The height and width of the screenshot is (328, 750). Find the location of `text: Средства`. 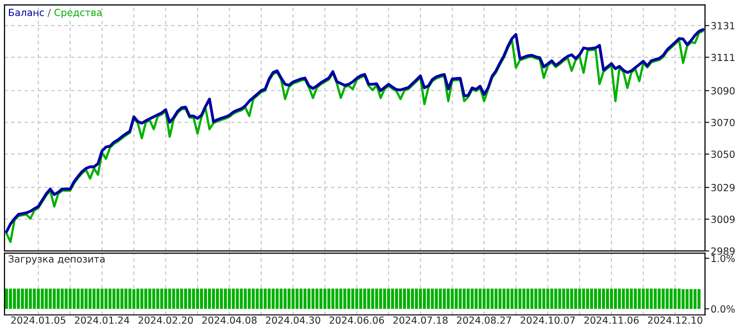

text: Средства is located at coordinates (78, 13).